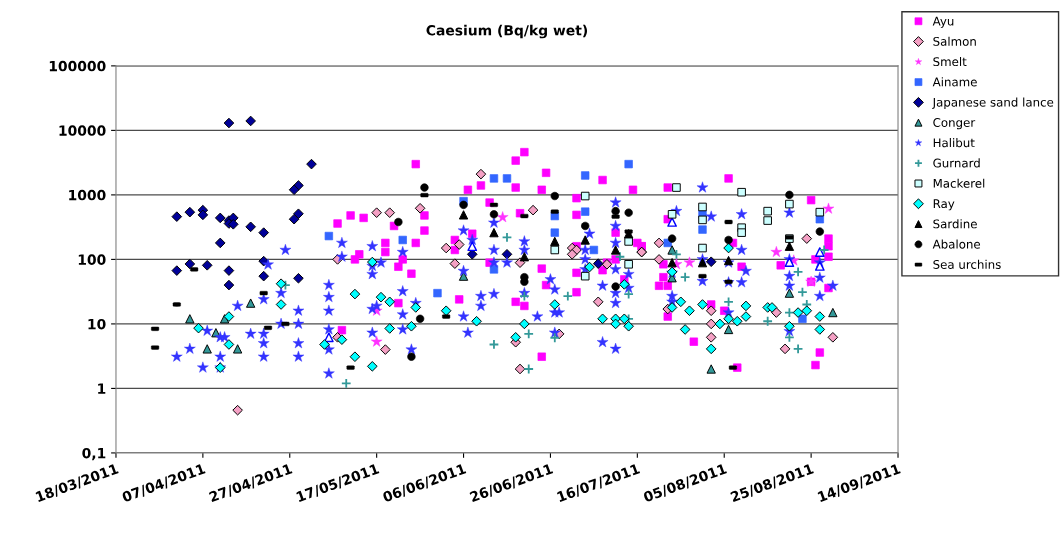 The image size is (1064, 549). Describe the element at coordinates (967, 264) in the screenshot. I see `legend-label: Sea urchins` at that location.